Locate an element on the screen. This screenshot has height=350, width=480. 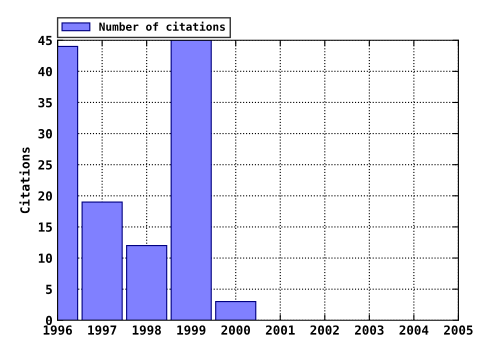
y-tick-label: 35 is located at coordinates (45, 103).